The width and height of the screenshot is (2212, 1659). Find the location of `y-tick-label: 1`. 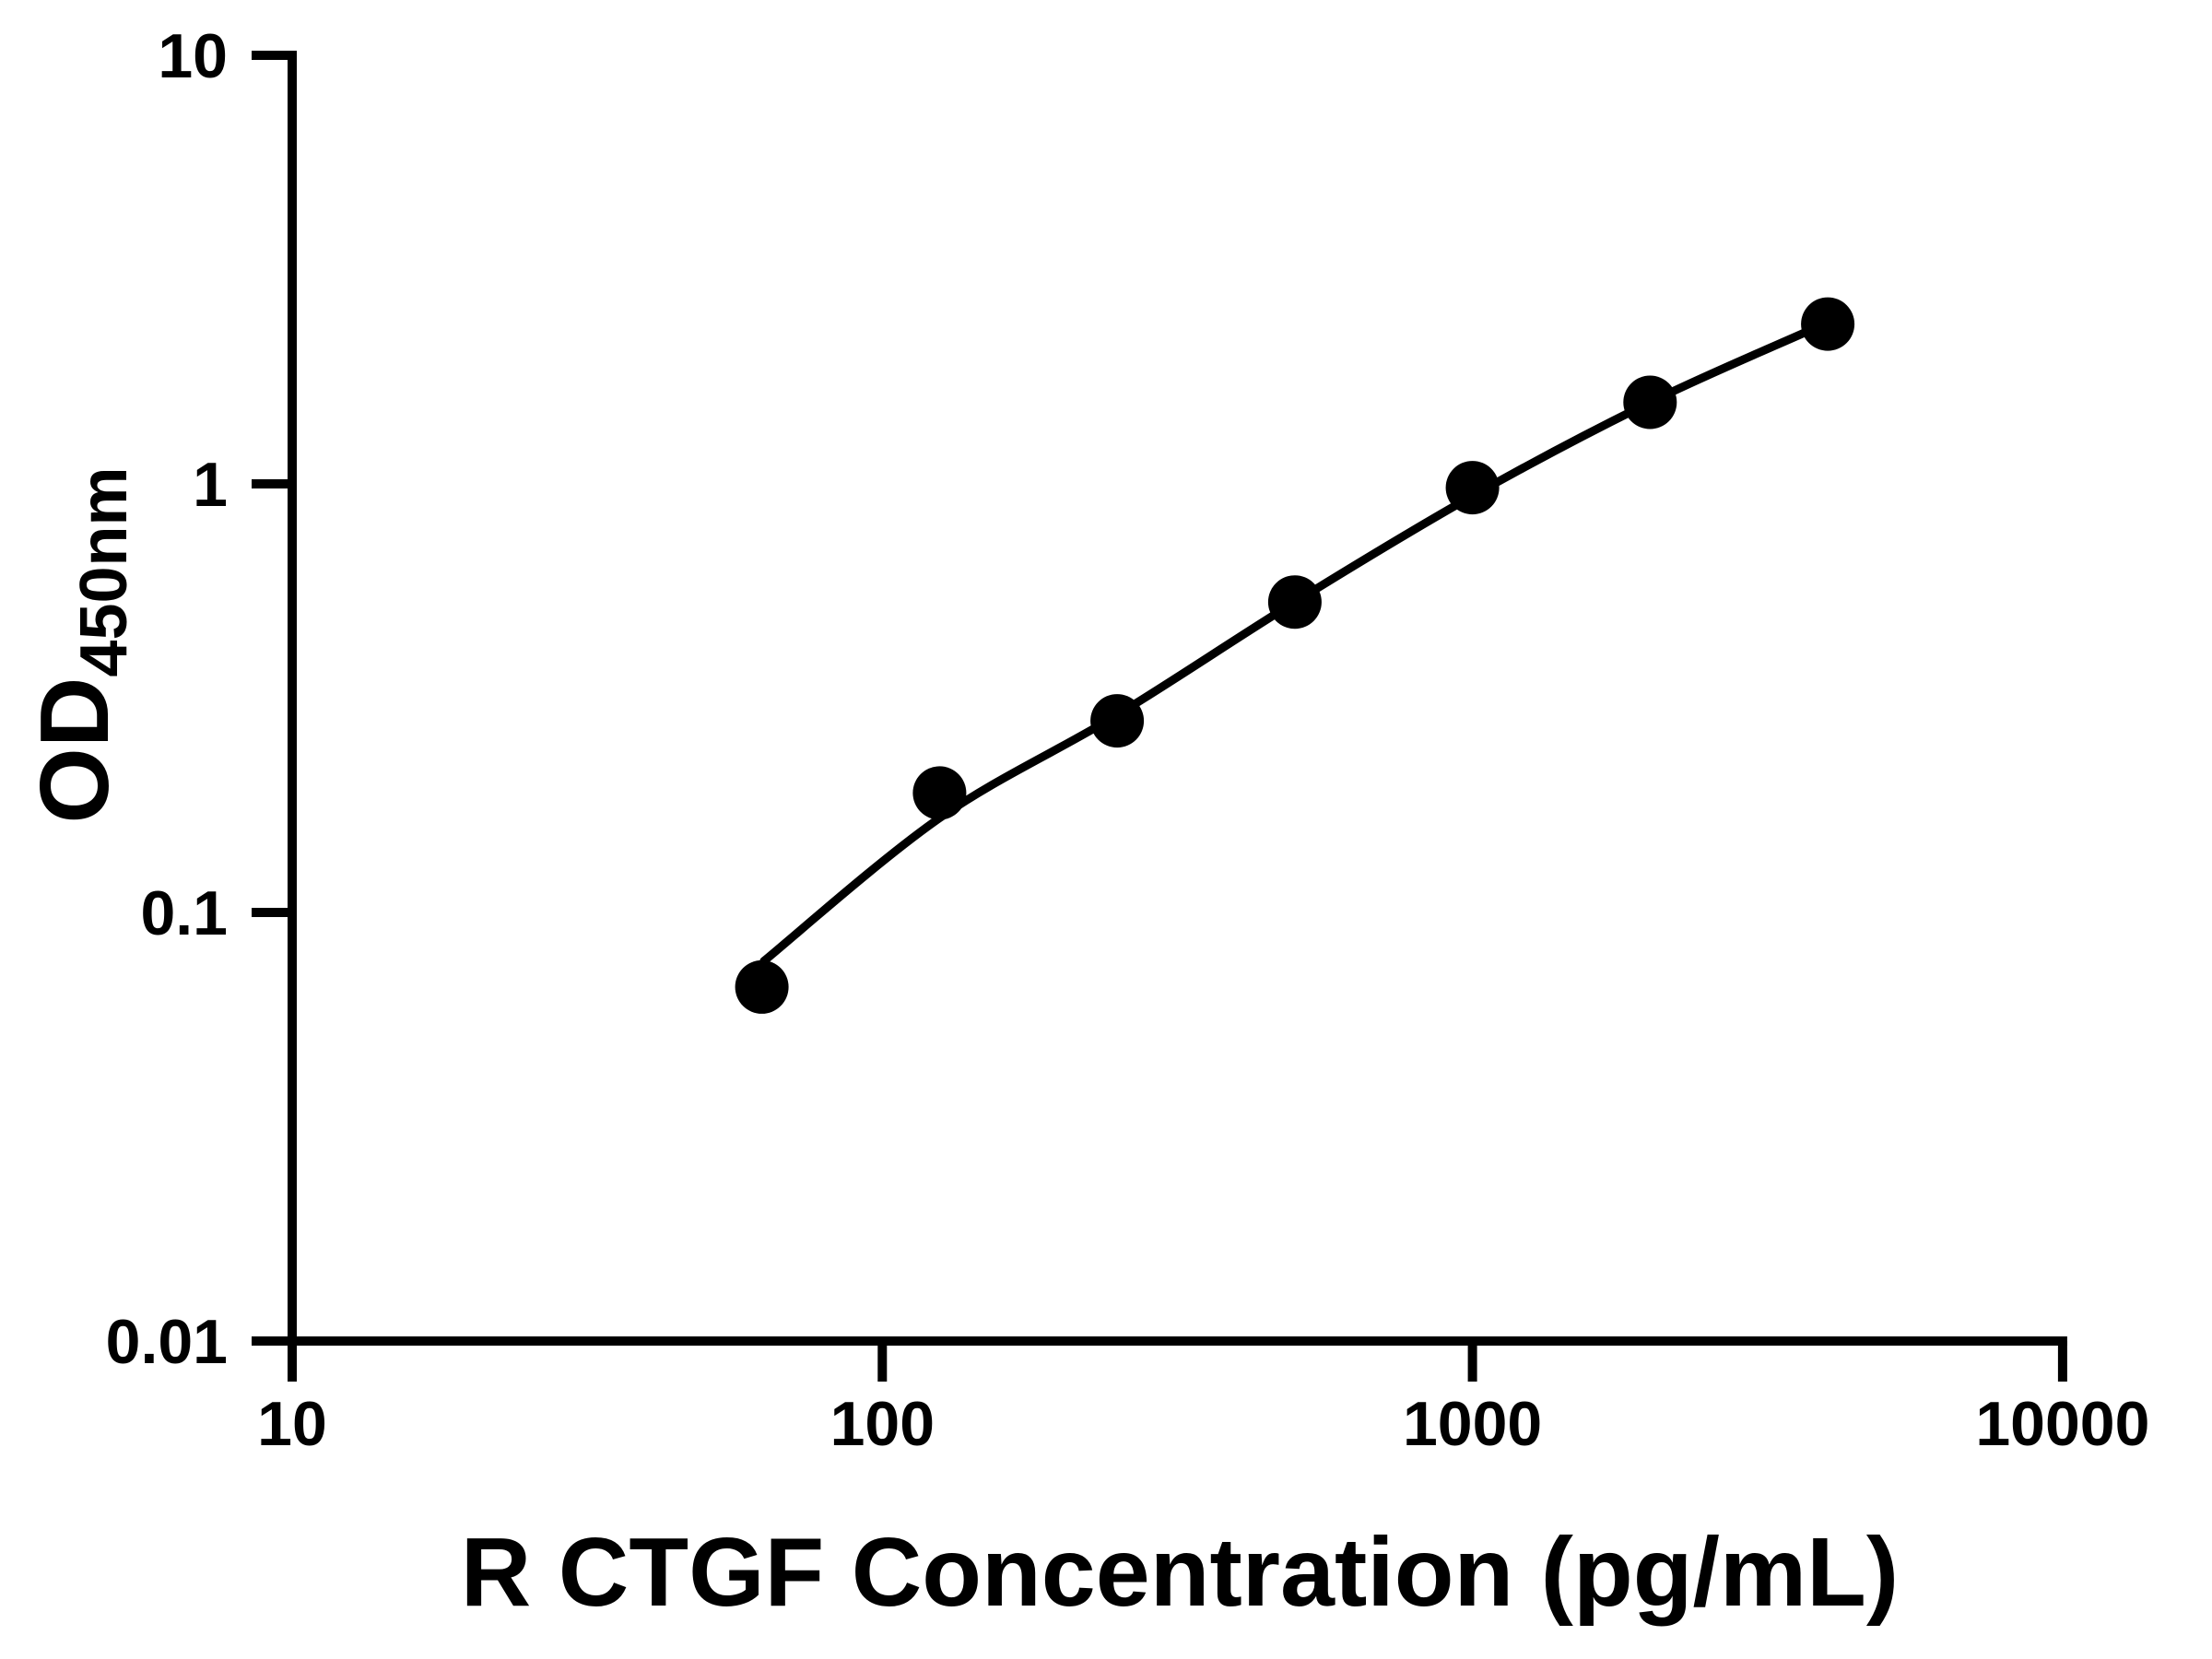

y-tick-label: 1 is located at coordinates (210, 485).